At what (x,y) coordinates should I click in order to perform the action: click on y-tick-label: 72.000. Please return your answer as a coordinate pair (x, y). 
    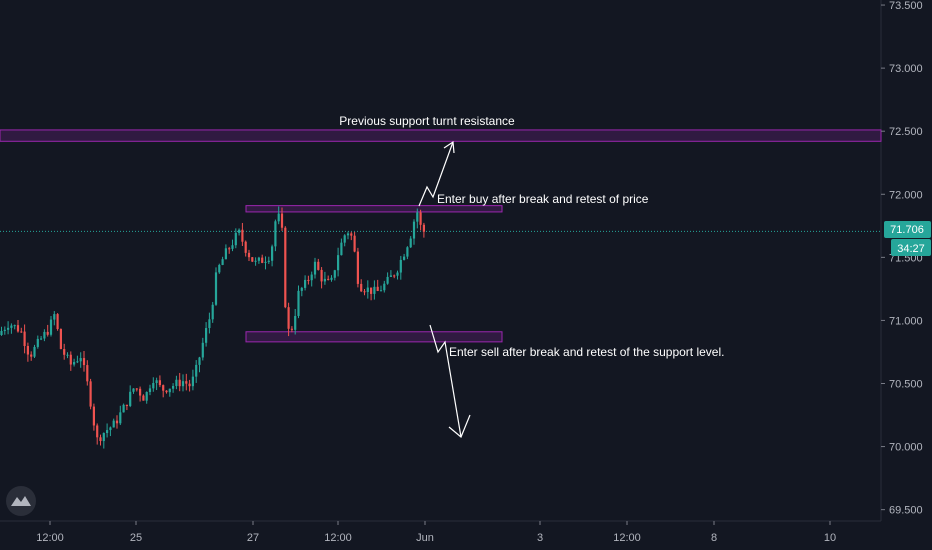
    Looking at the image, I should click on (906, 195).